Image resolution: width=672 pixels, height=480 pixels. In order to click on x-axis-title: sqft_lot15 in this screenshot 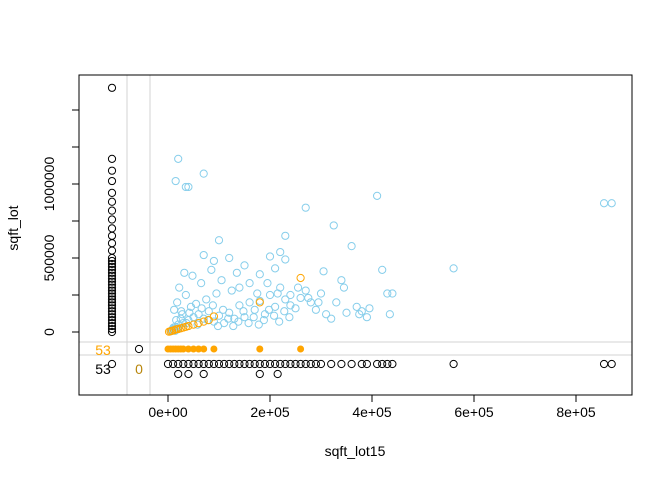, I will do `click(355, 451)`.